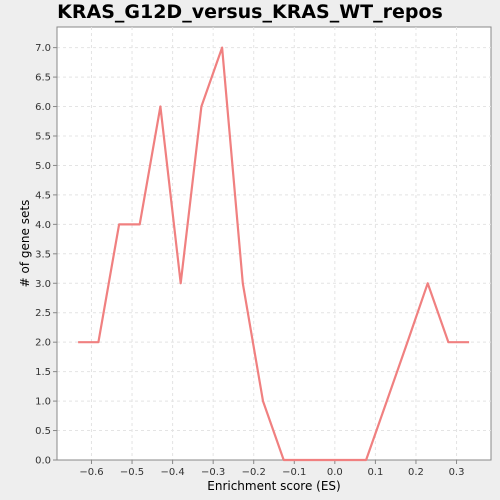  Describe the element at coordinates (91, 472) in the screenshot. I see `x-tick-label: −0.6` at that location.